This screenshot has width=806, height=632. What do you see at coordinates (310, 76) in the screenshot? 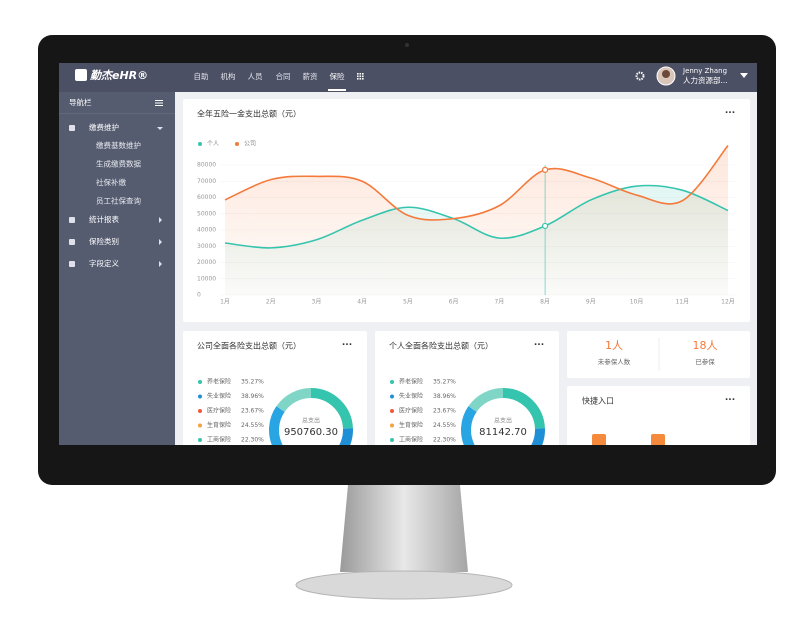
I see `nav-item: 薪资` at bounding box center [310, 76].